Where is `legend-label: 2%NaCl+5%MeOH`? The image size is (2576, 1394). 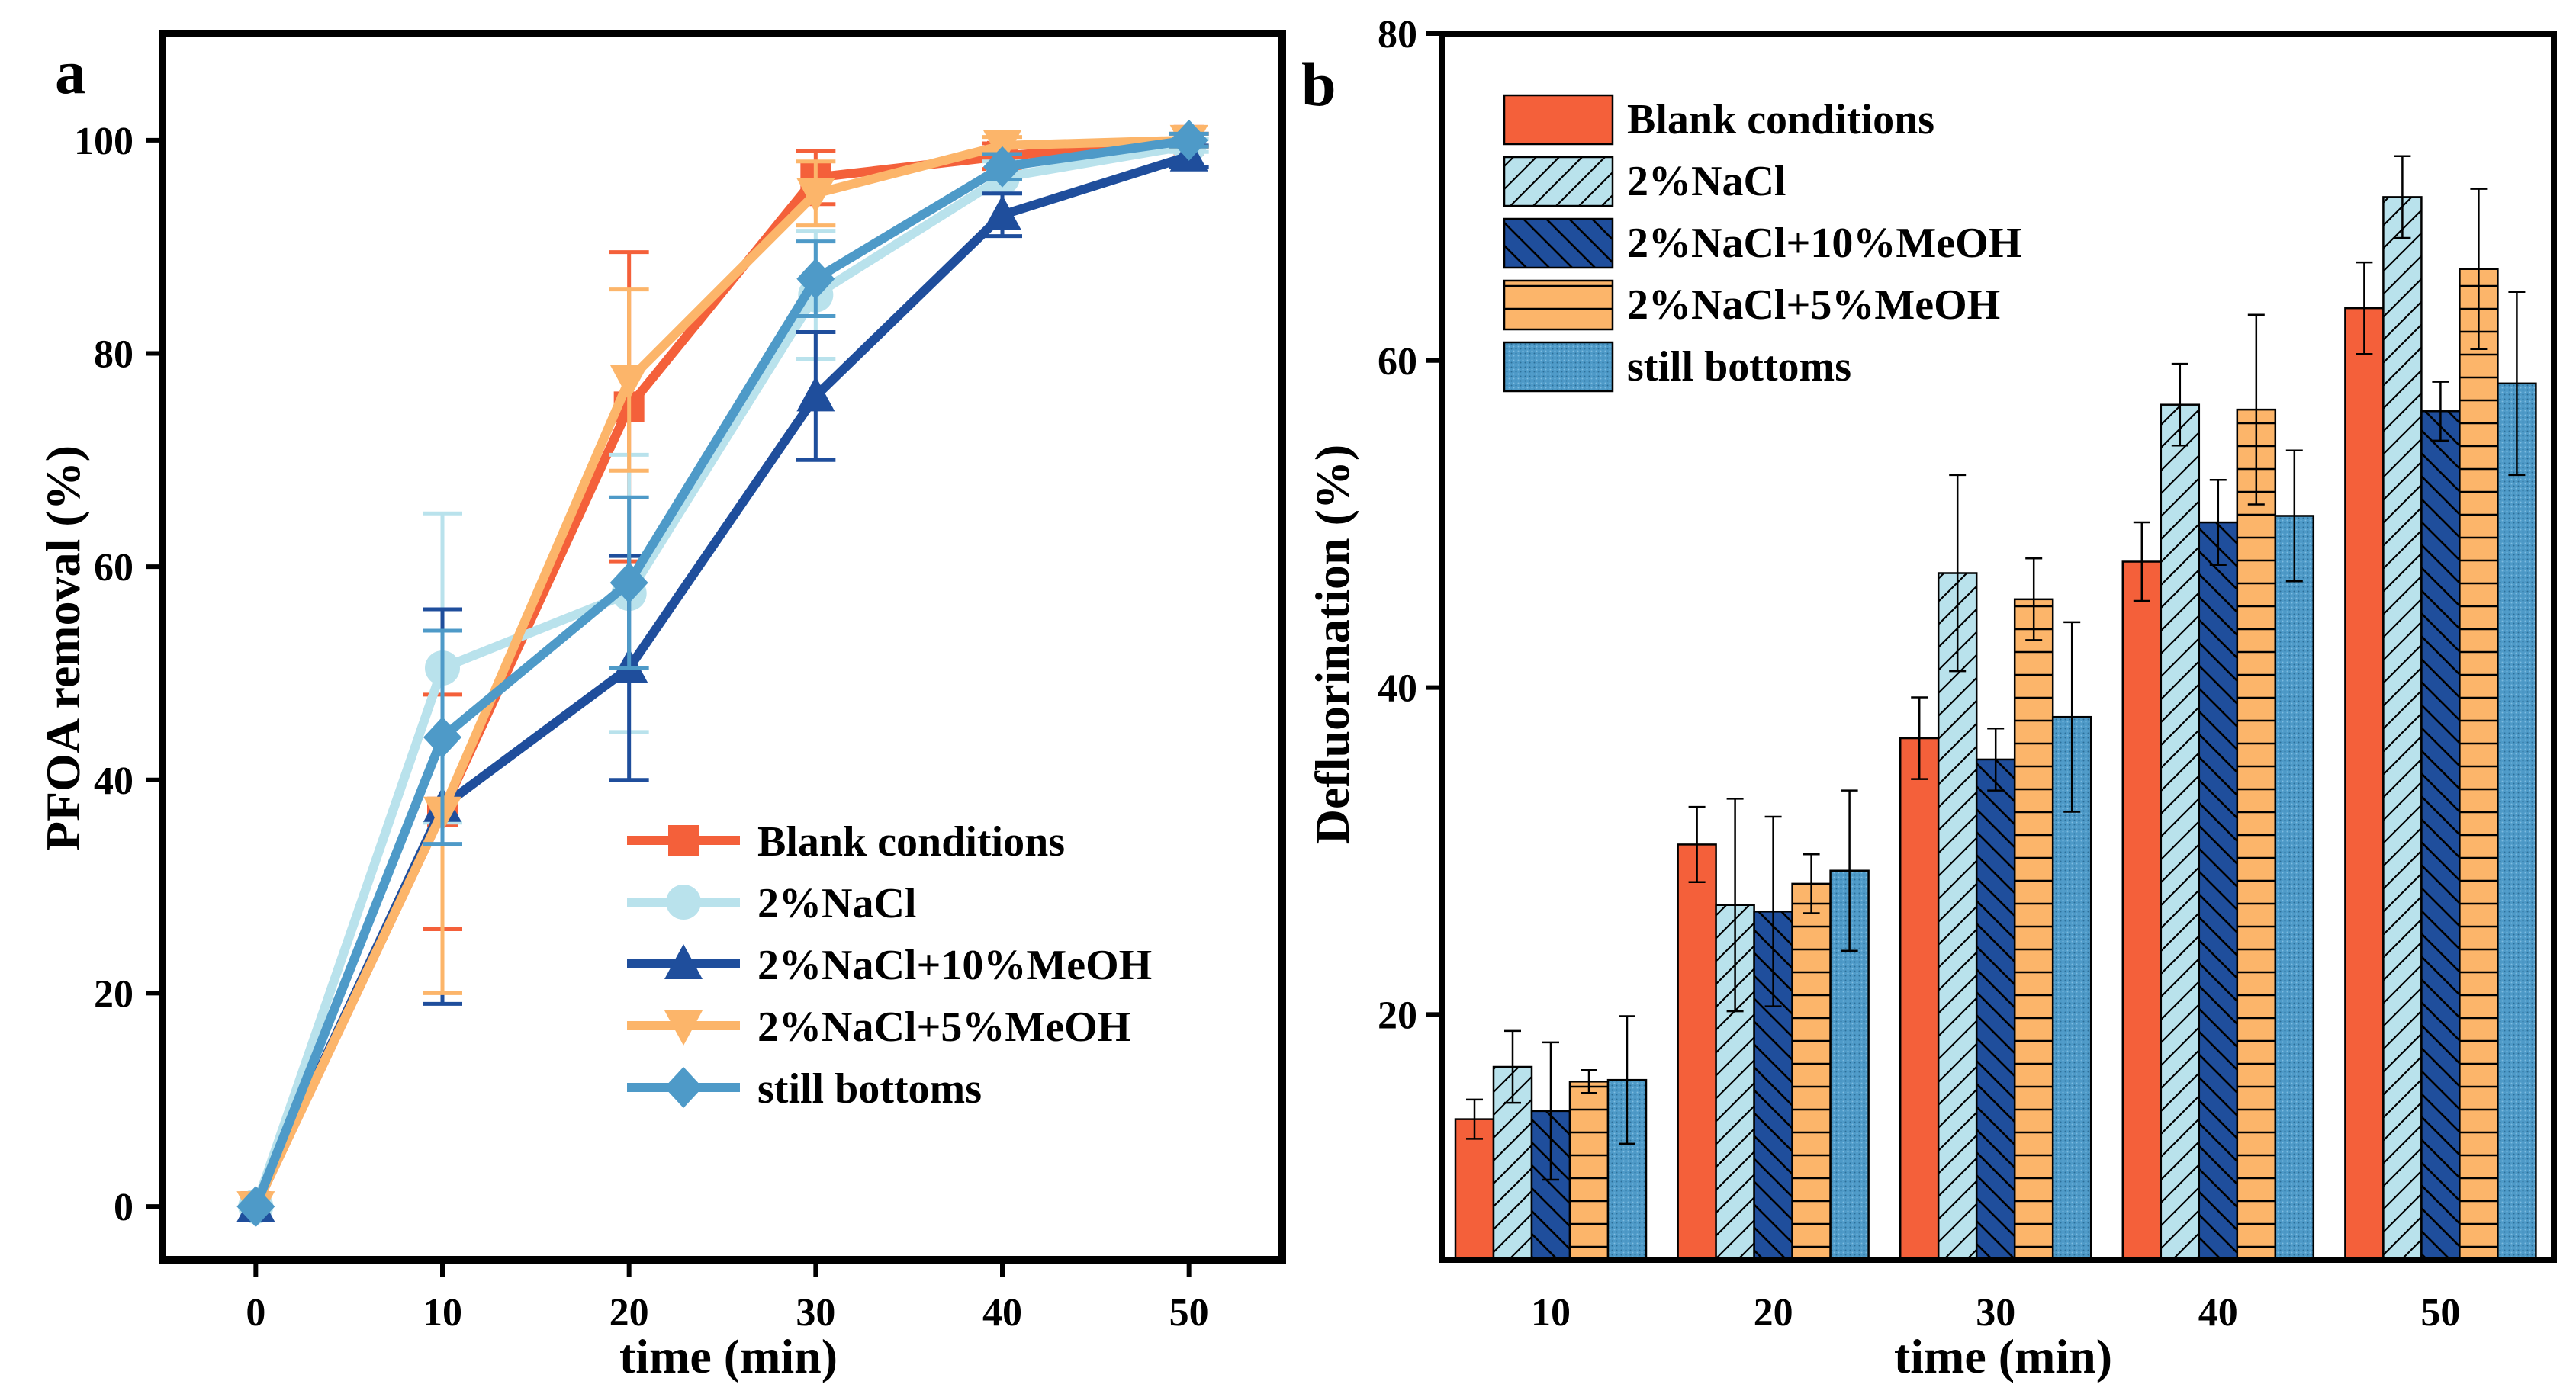 legend-label: 2%NaCl+5%MeOH is located at coordinates (943, 1027).